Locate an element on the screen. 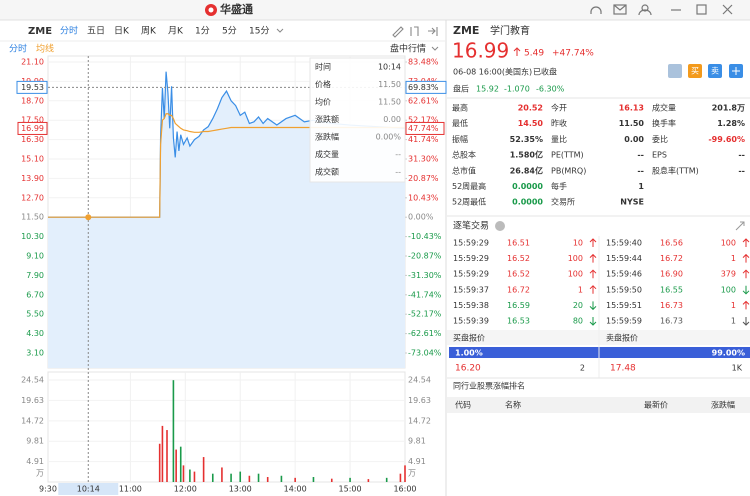  sell-button-label: 卖 is located at coordinates (715, 71).